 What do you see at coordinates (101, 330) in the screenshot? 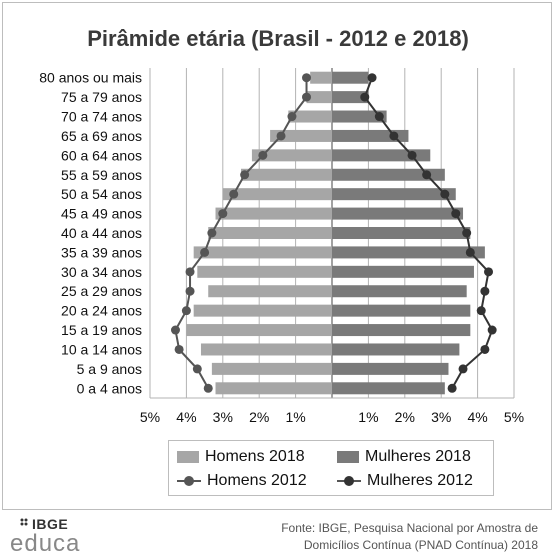
I see `y-tick-label: 15 a 19 anos` at bounding box center [101, 330].